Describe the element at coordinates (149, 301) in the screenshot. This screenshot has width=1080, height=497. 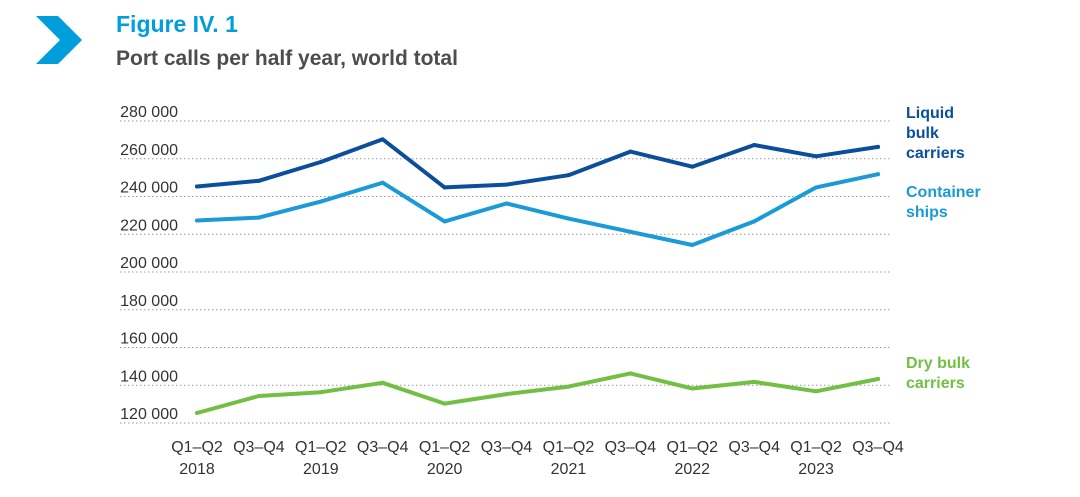
I see `y-tick-label: 180 000` at that location.